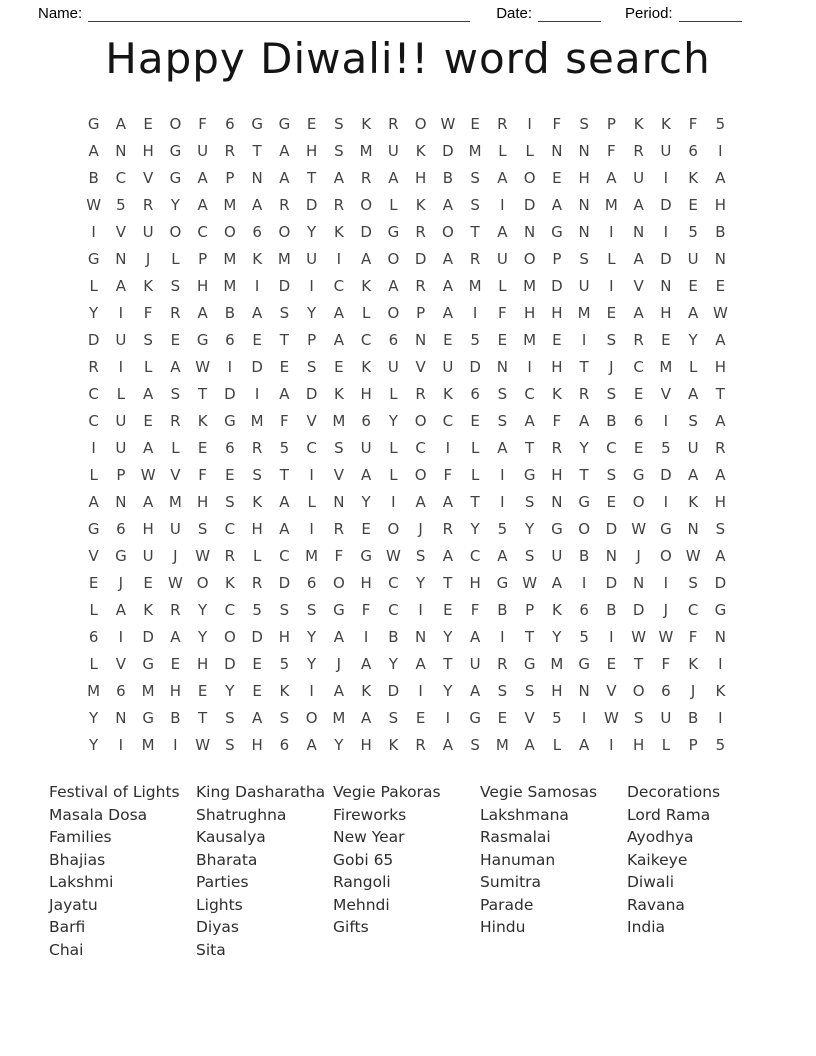  Describe the element at coordinates (539, 792) in the screenshot. I see `word-list-item: Vegie Samosas` at that location.